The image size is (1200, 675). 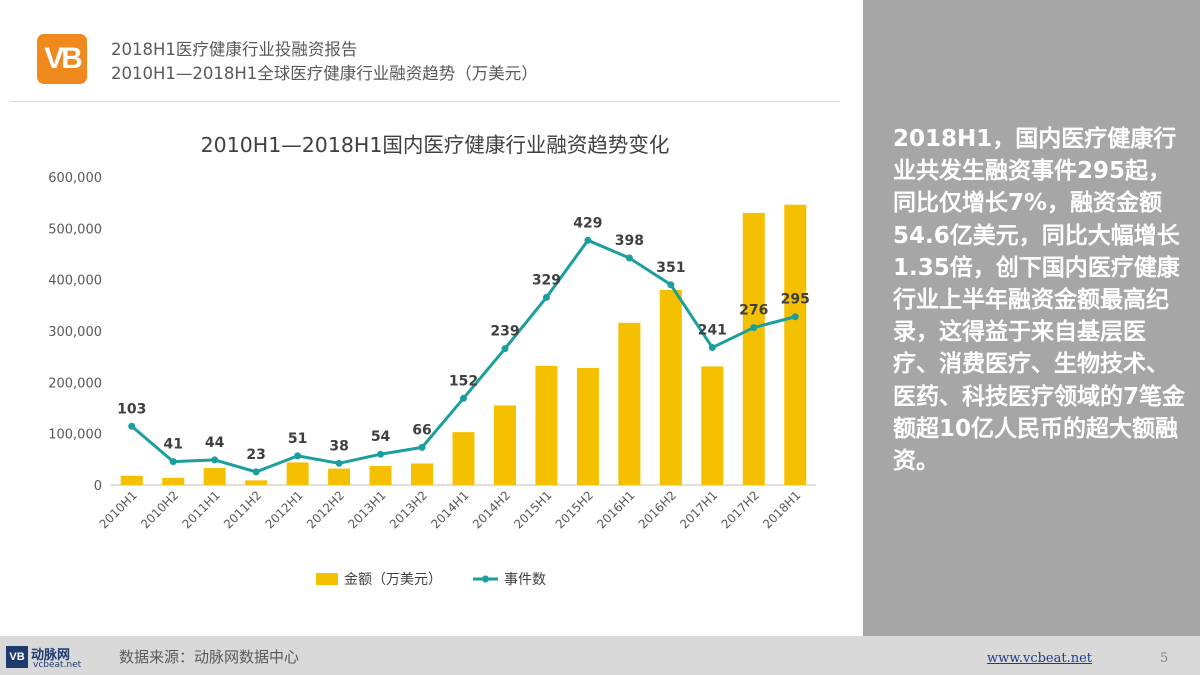 What do you see at coordinates (298, 456) in the screenshot?
I see `event-point-2012H1` at bounding box center [298, 456].